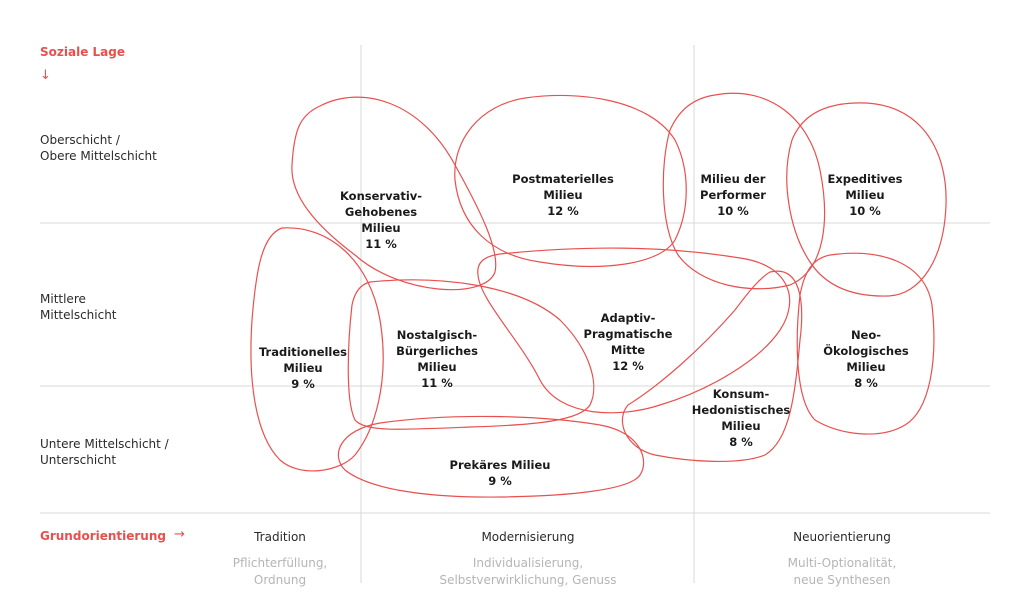  I want to click on milieu-konsum-hedonistisches: Konsum- Hedonistisches Milieu 8 %, so click(741, 418).